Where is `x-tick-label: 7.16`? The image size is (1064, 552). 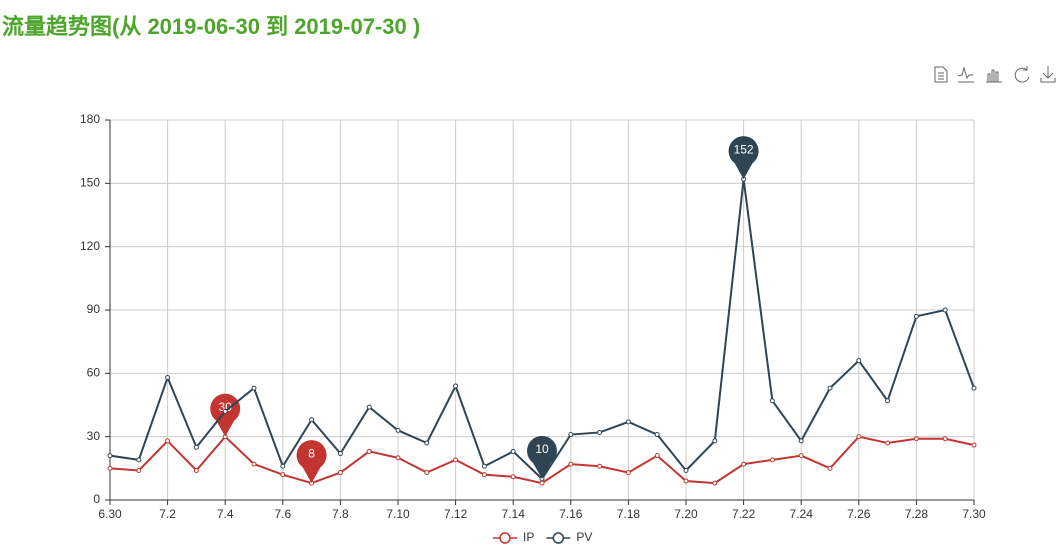
x-tick-label: 7.16 is located at coordinates (571, 514).